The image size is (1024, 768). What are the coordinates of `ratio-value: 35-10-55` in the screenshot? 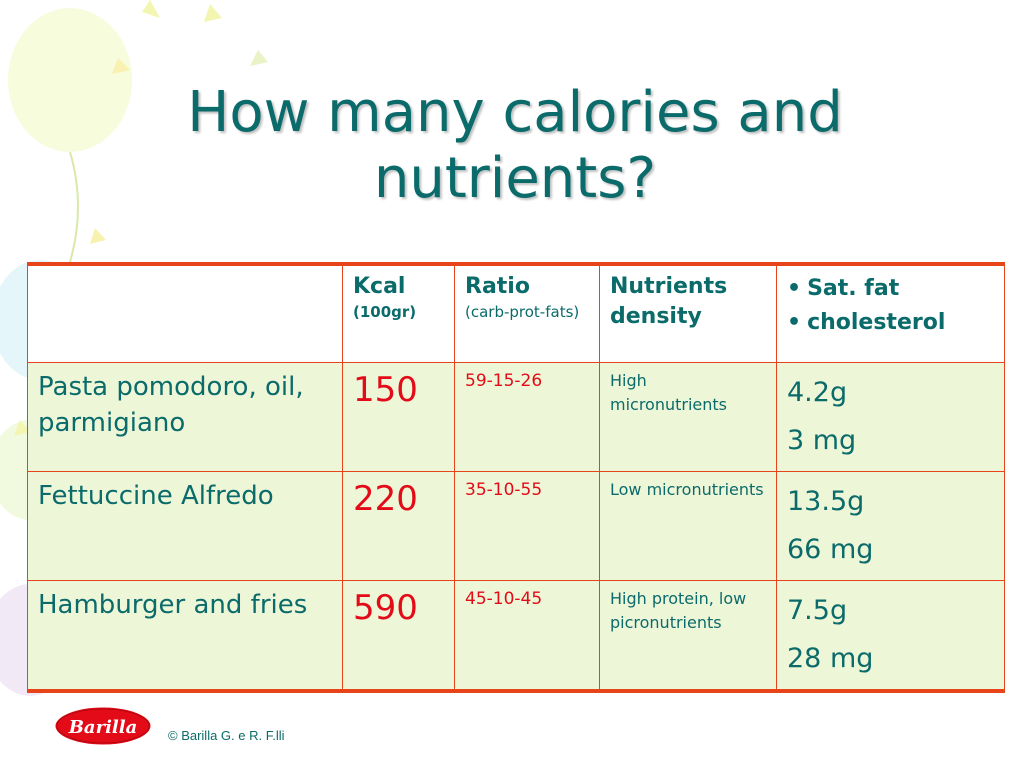 It's located at (504, 490).